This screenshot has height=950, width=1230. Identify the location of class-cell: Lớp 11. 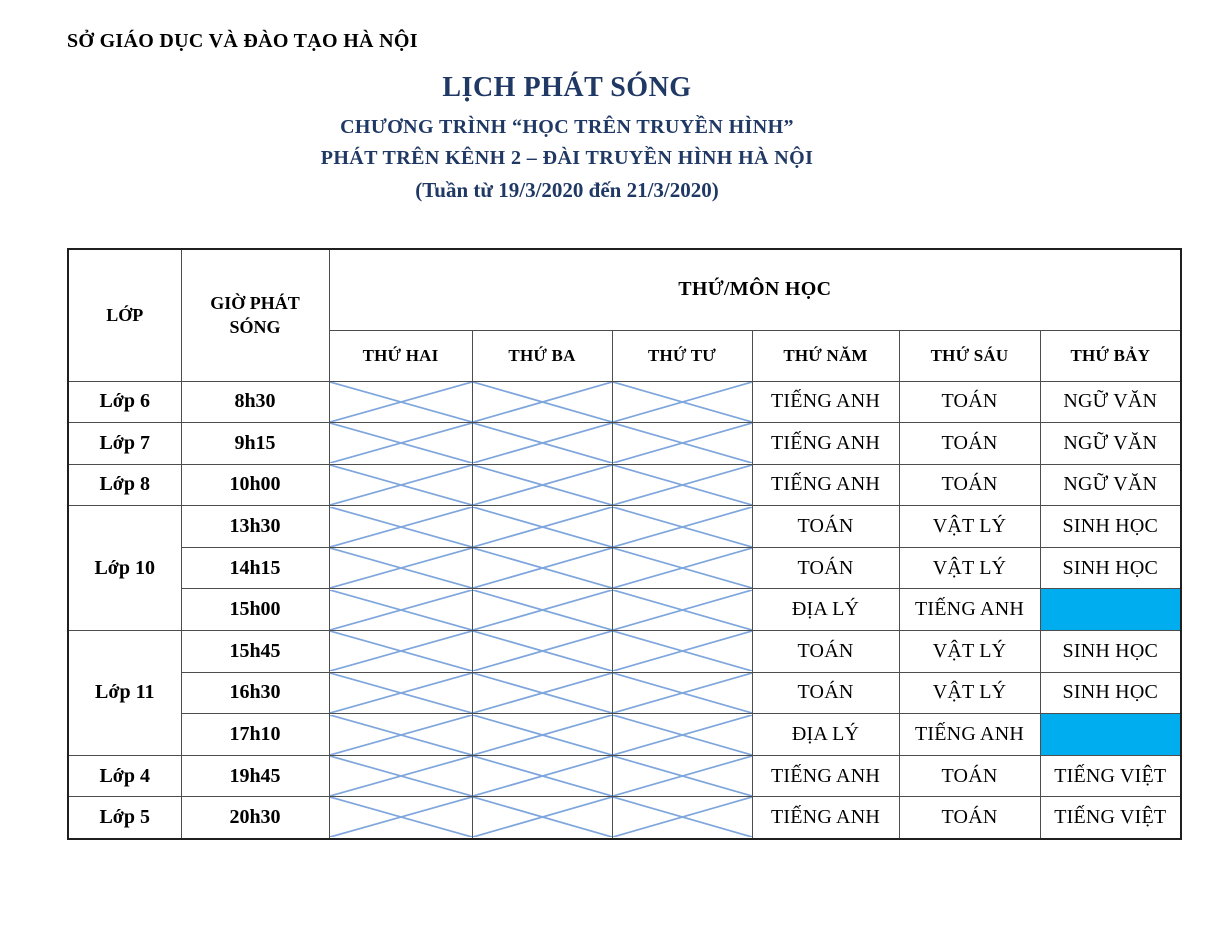
(124, 693).